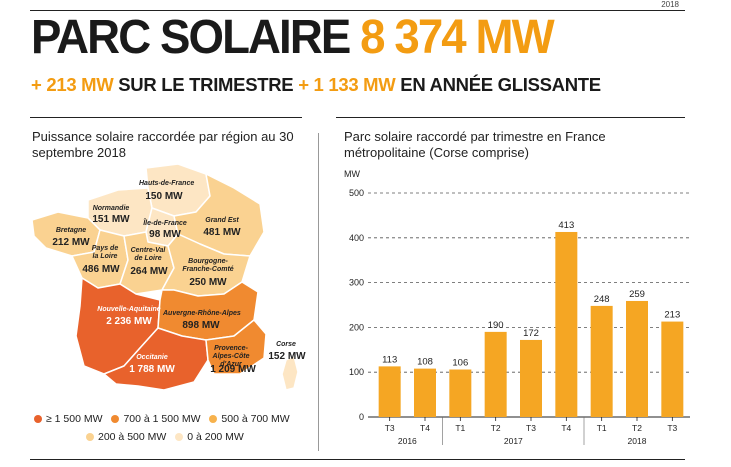  What do you see at coordinates (352, 174) in the screenshot?
I see `y-axis-unit: MW` at bounding box center [352, 174].